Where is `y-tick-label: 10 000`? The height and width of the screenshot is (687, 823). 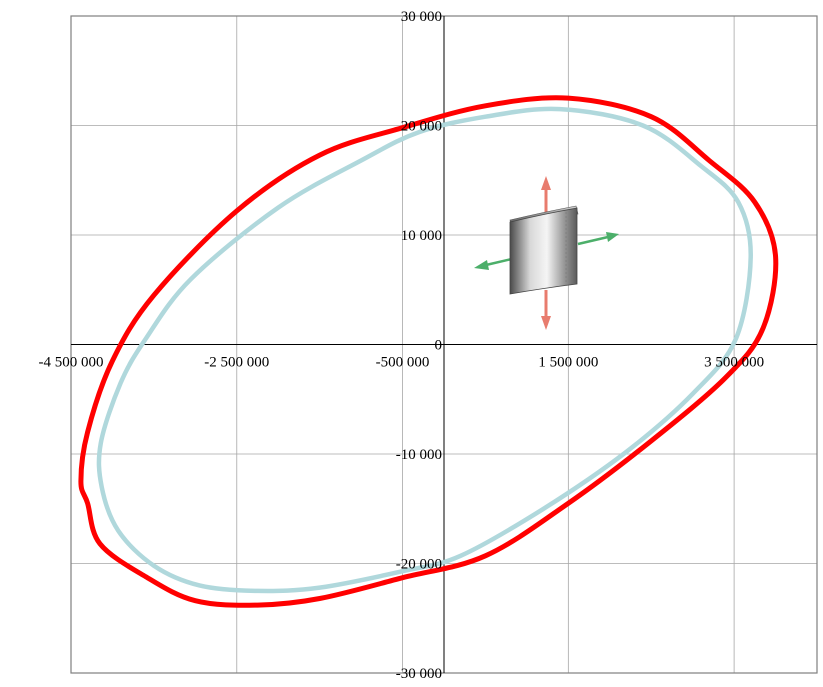
y-tick-label: 10 000 is located at coordinates (421, 236).